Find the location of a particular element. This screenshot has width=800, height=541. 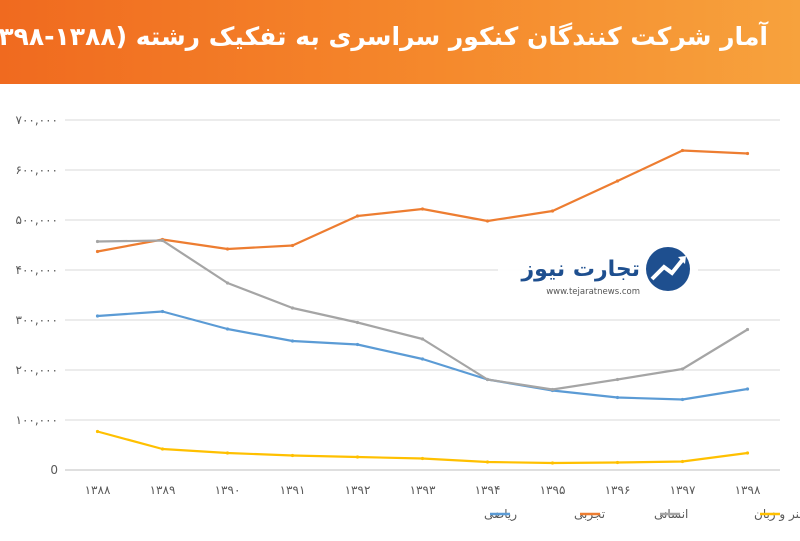

y-tick-label: ۳۰۰,۰۰۰ is located at coordinates (37, 320).